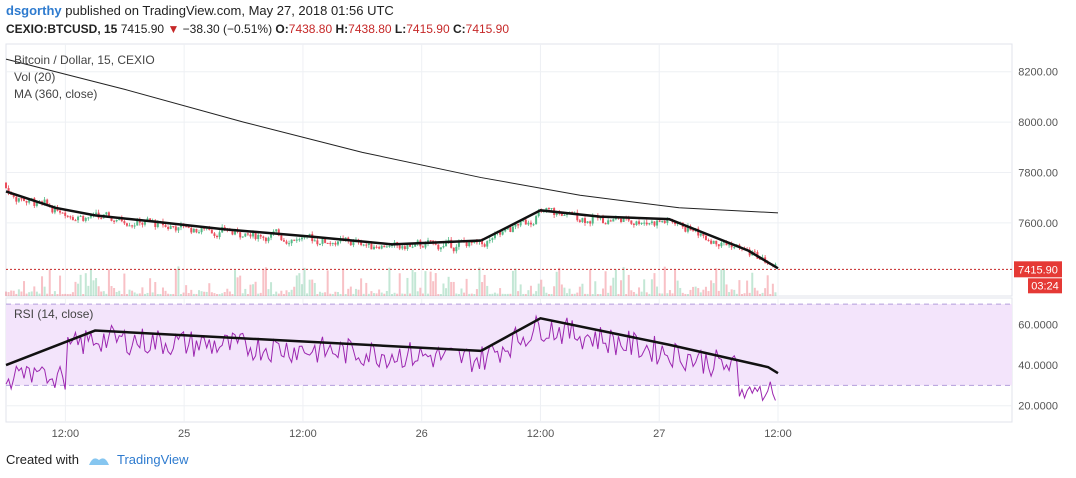  What do you see at coordinates (1038, 407) in the screenshot?
I see `rsi-tick: 20.0000` at bounding box center [1038, 407].